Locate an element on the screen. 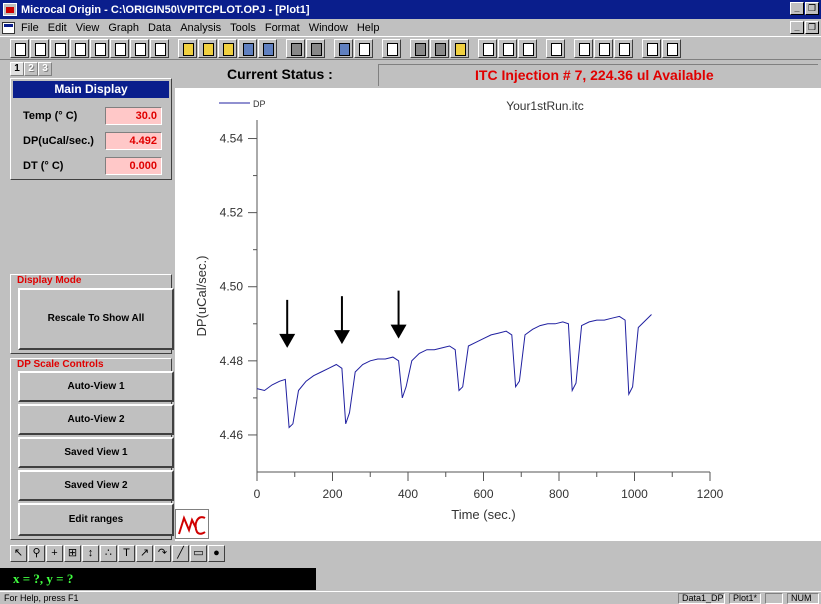 The image size is (821, 604). x-tick-label: 200 is located at coordinates (332, 494).